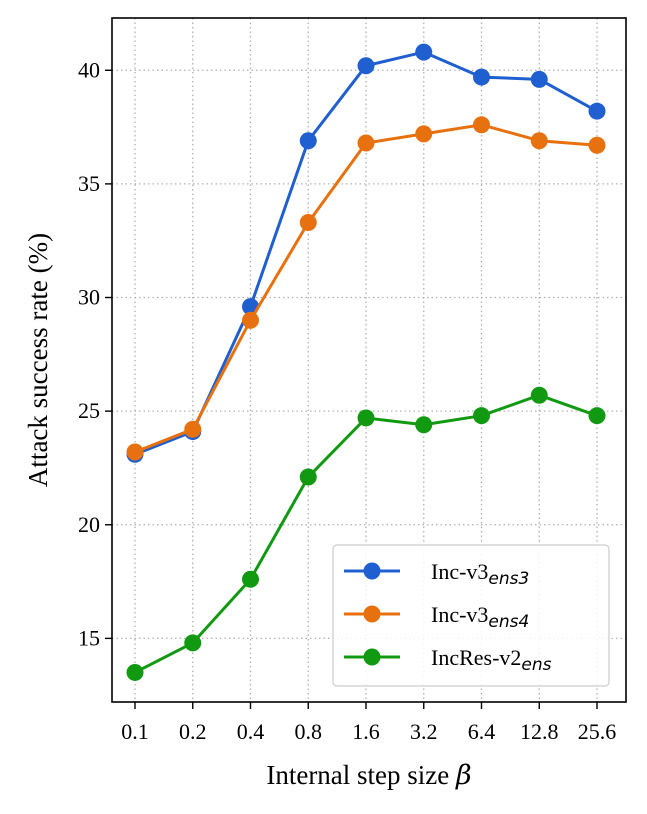 This screenshot has height=814, width=647. Describe the element at coordinates (597, 731) in the screenshot. I see `x-tick-label: 25.6` at that location.